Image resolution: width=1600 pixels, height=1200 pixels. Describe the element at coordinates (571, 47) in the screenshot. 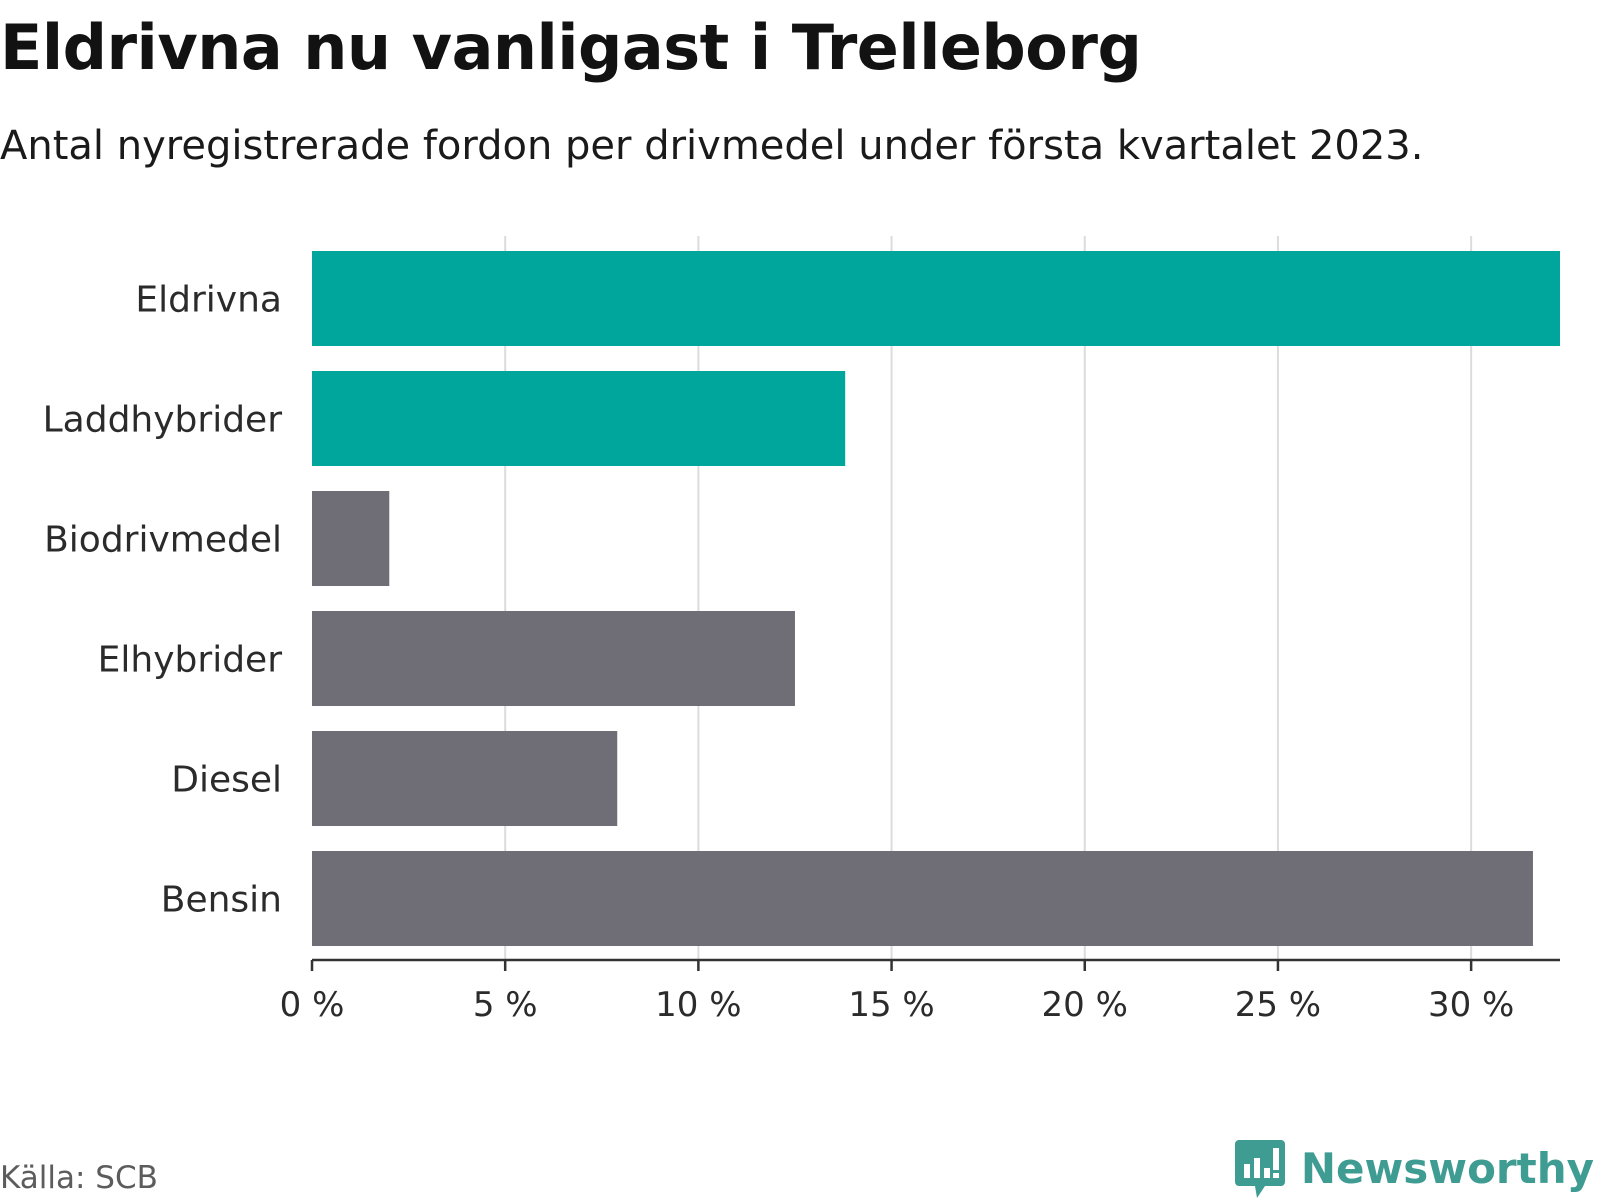

I see `chart-title: Eldrivna nu vanligast i Trelleborg` at that location.